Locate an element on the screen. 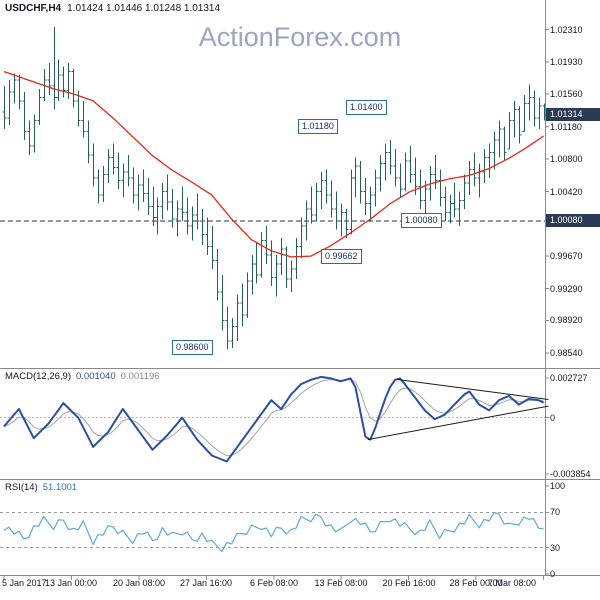  macd-indicator-label: MACD(12,26,9) 0.001040 0.001196 is located at coordinates (85, 376).